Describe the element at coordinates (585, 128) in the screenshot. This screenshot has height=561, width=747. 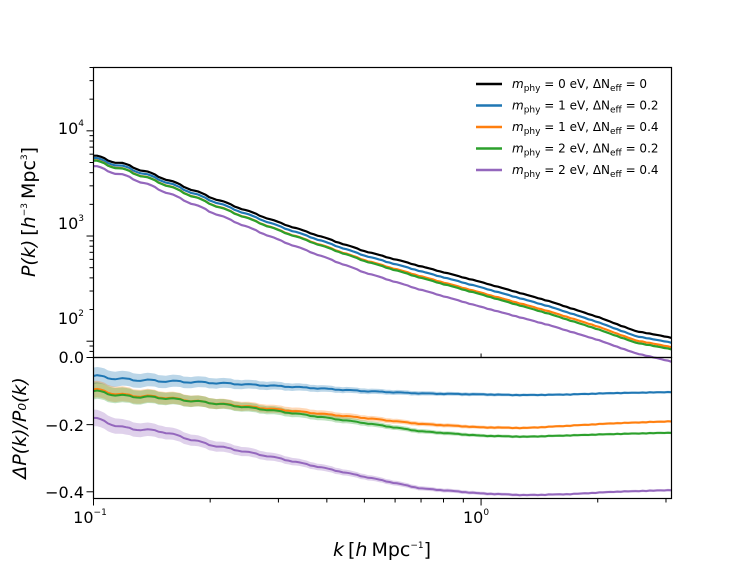
I see `legend-label-2: mphy = 1 eV, ΔNeff = 0.4` at that location.